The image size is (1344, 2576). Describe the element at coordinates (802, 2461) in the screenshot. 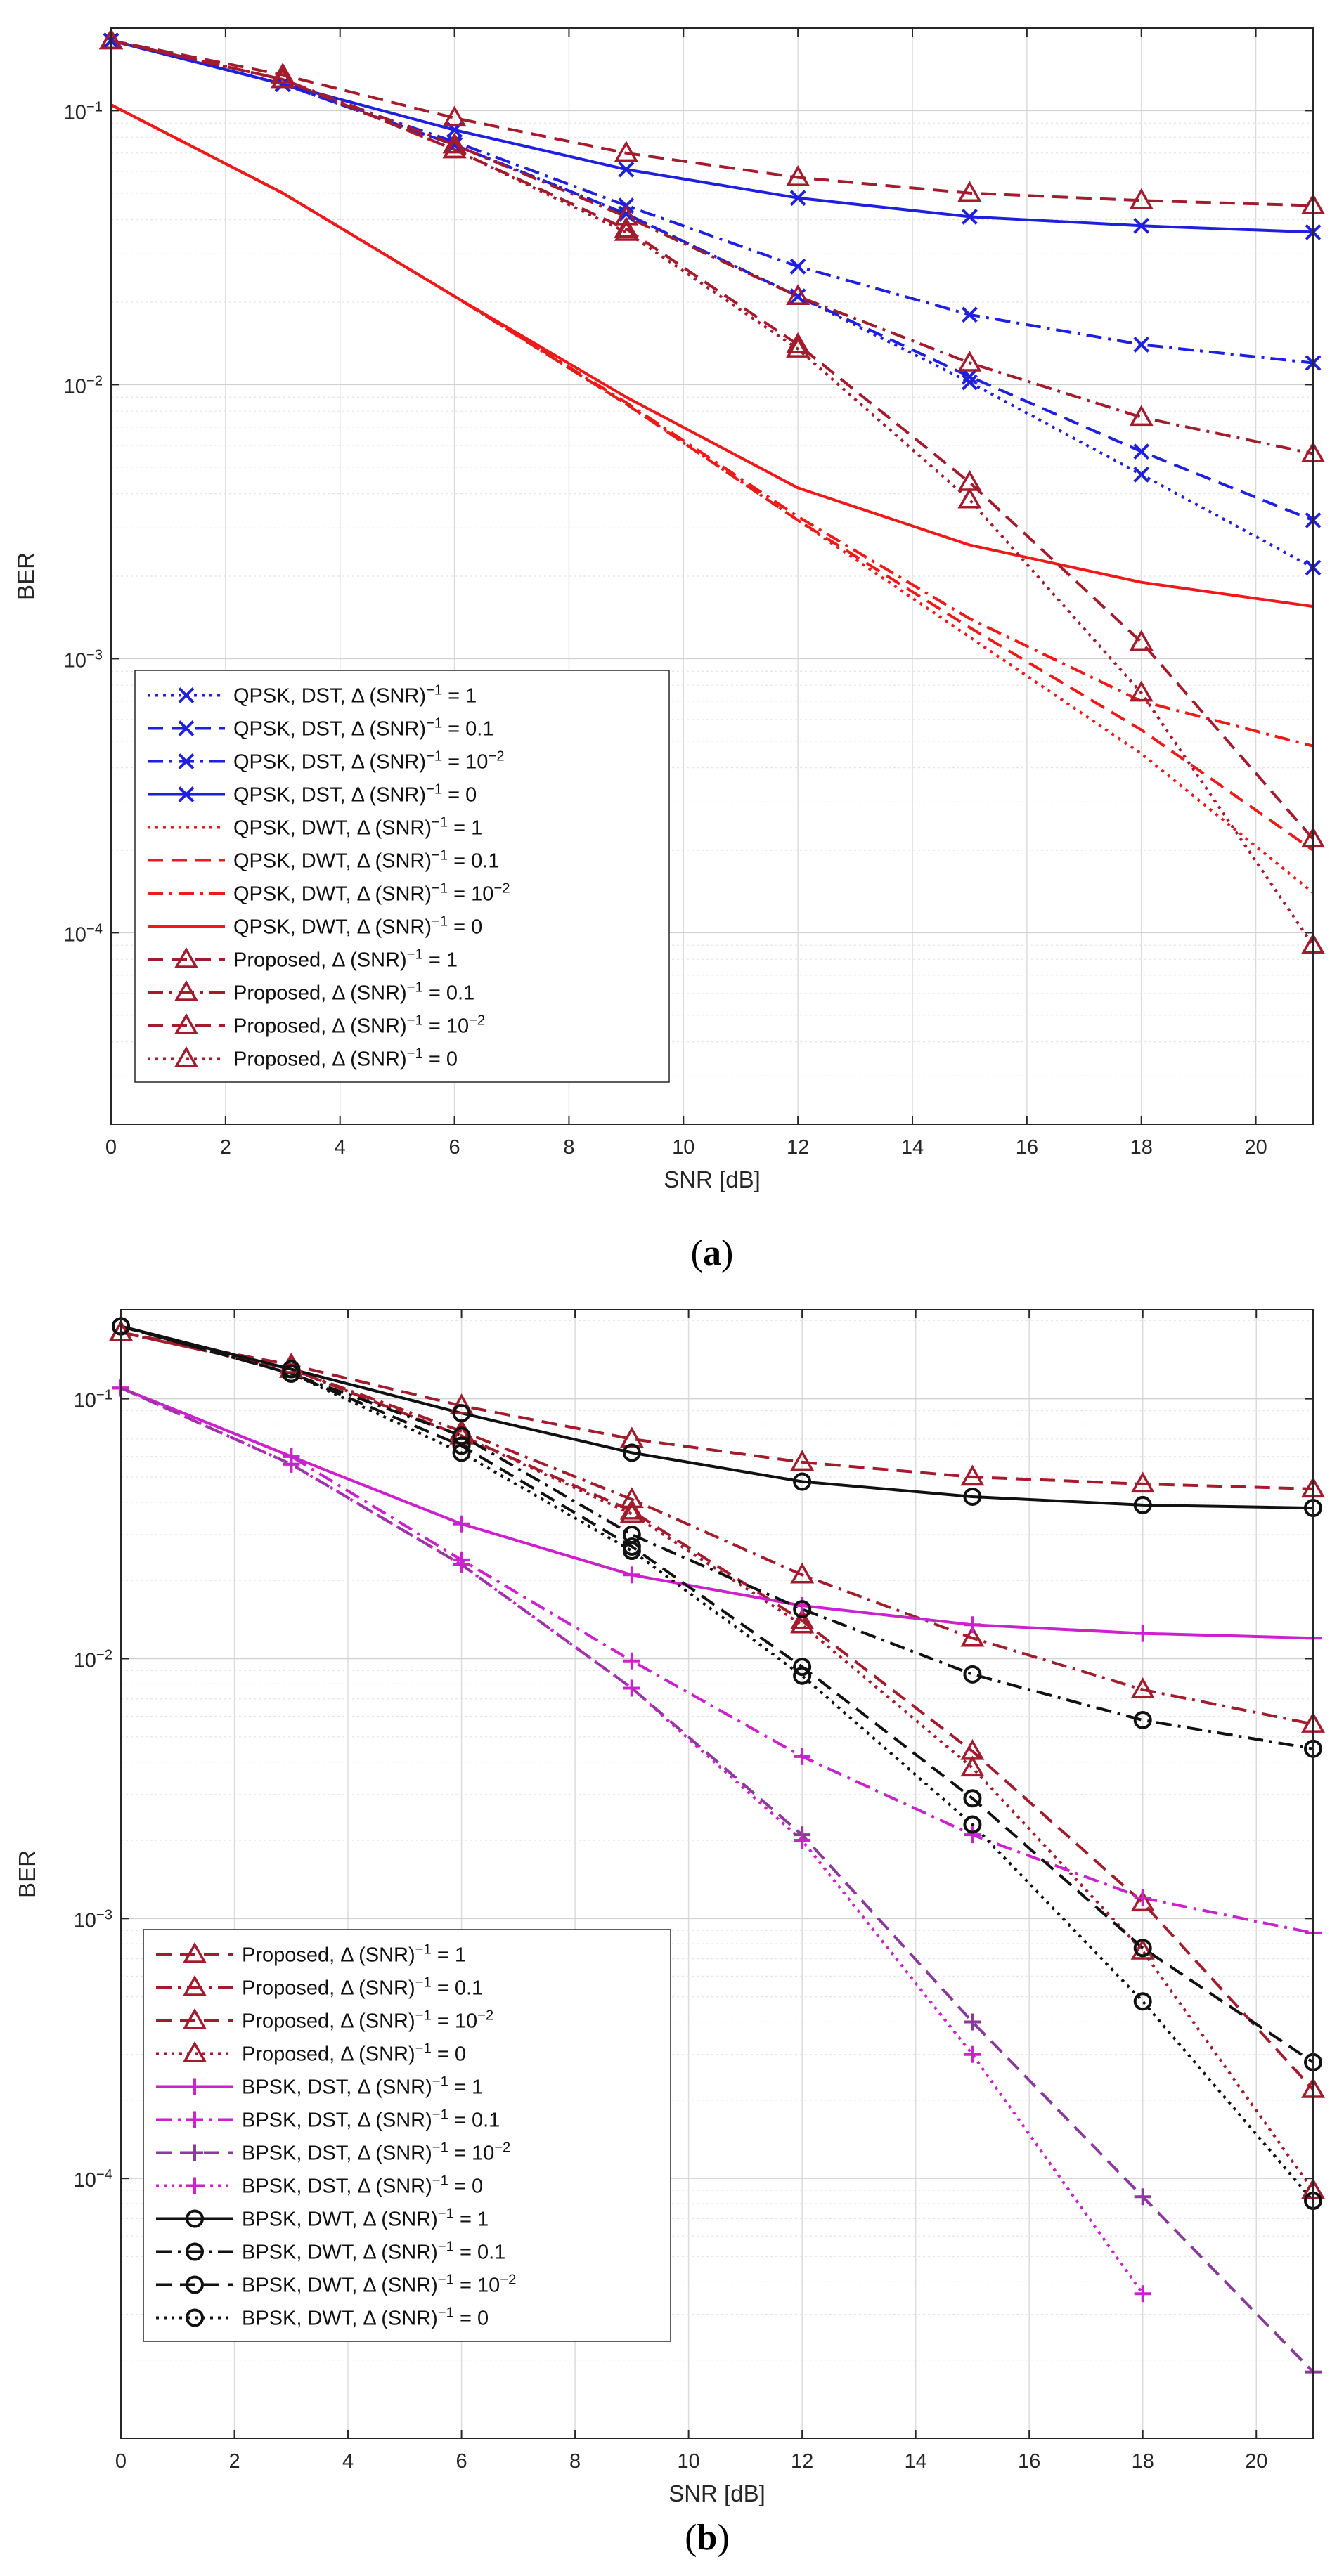

I see `x-tick-label-6: 12` at that location.